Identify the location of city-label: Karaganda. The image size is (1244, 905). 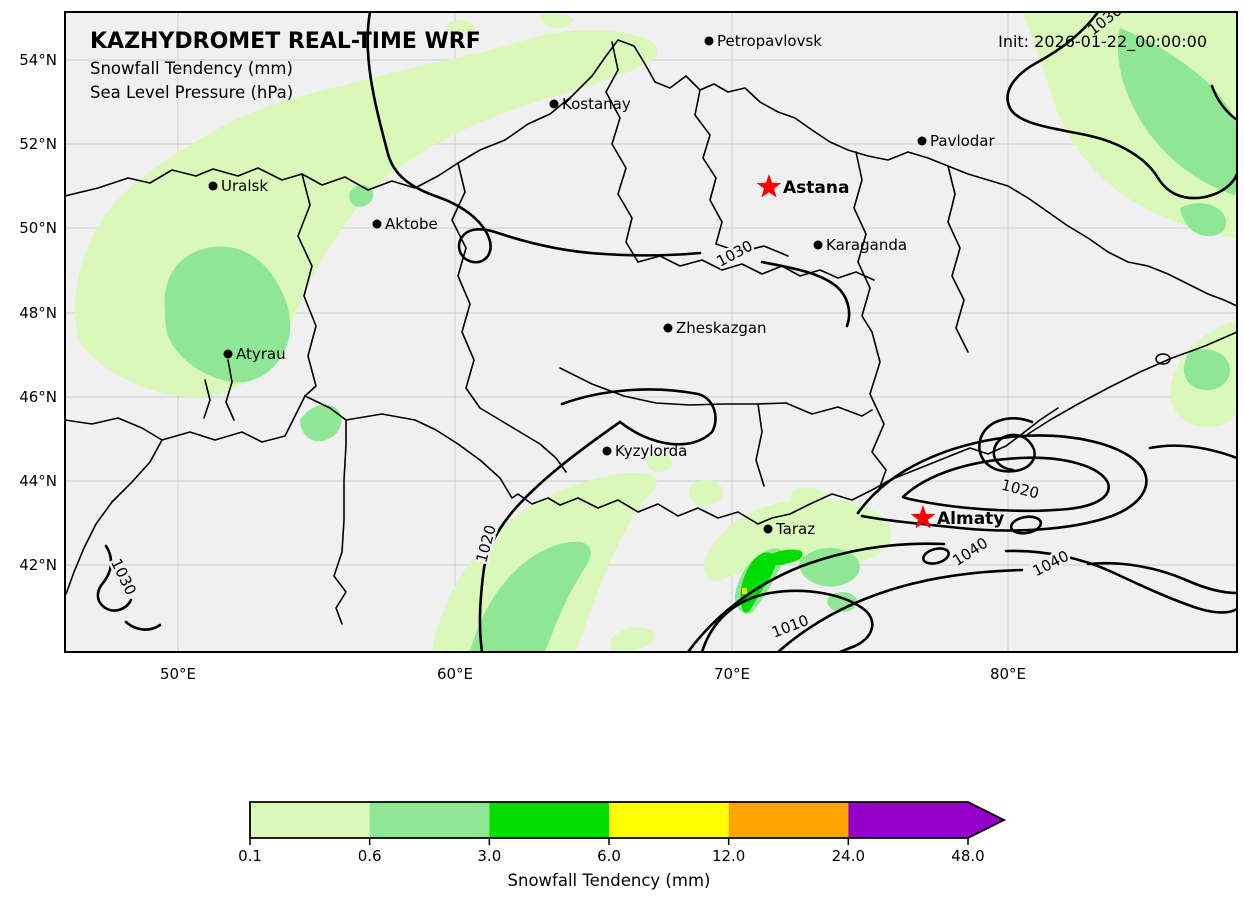
(866, 245).